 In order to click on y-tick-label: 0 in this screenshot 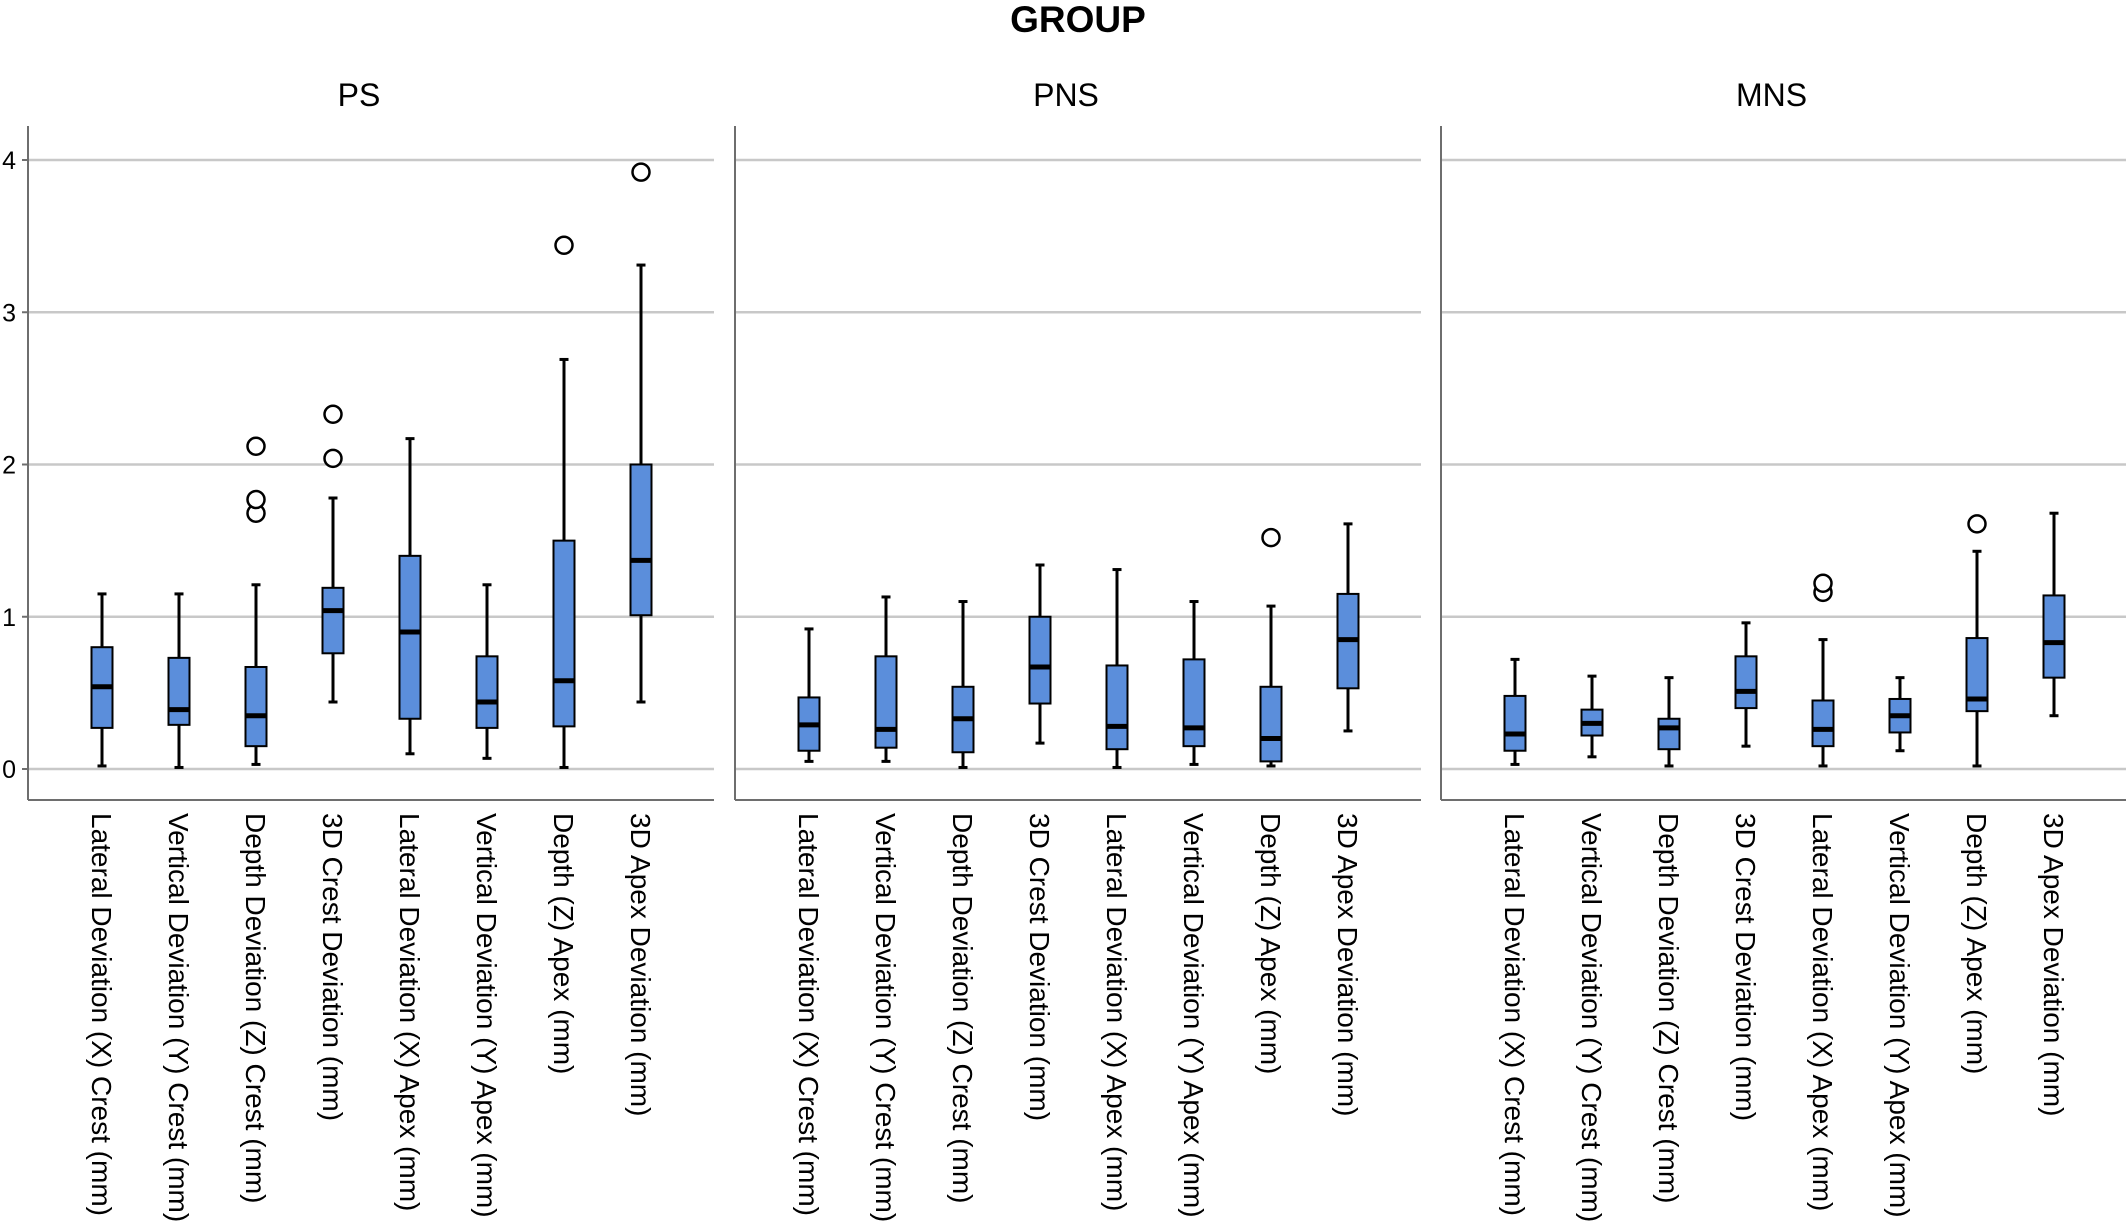, I will do `click(9, 770)`.